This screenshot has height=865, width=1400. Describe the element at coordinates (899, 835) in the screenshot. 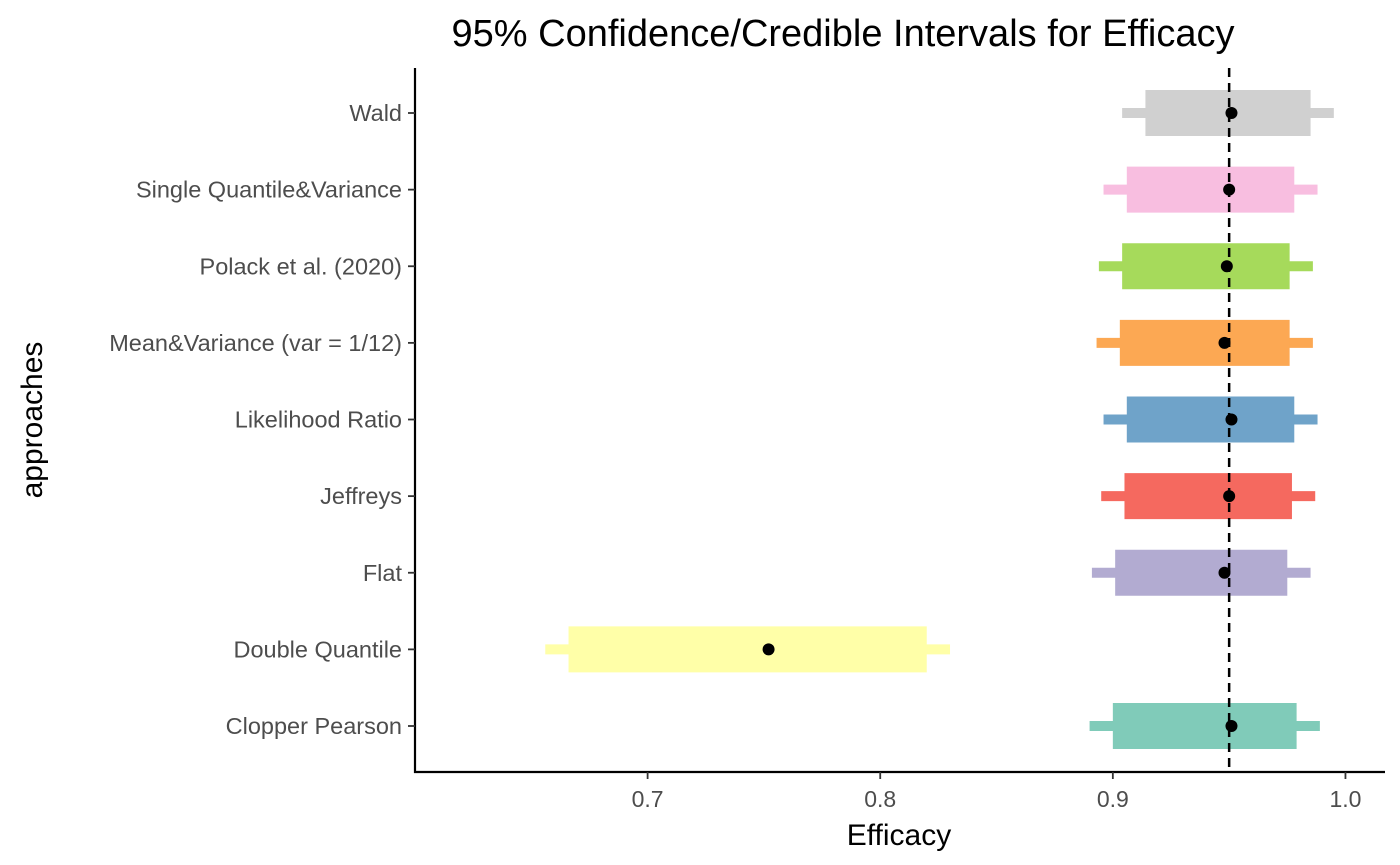

I see `x-axis-title: Efficacy` at that location.